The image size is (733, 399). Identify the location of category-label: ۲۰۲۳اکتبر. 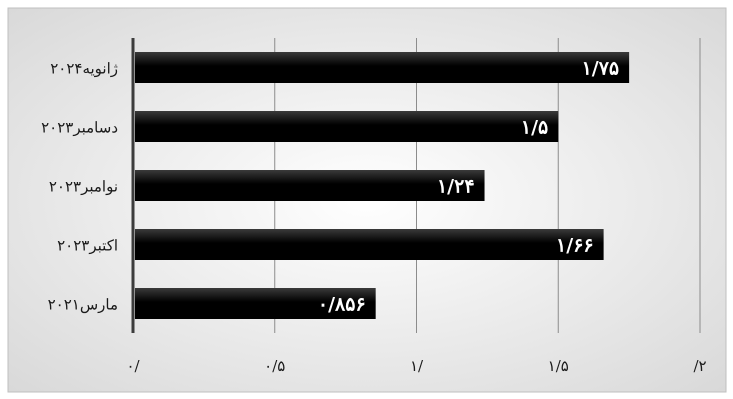
(87, 246).